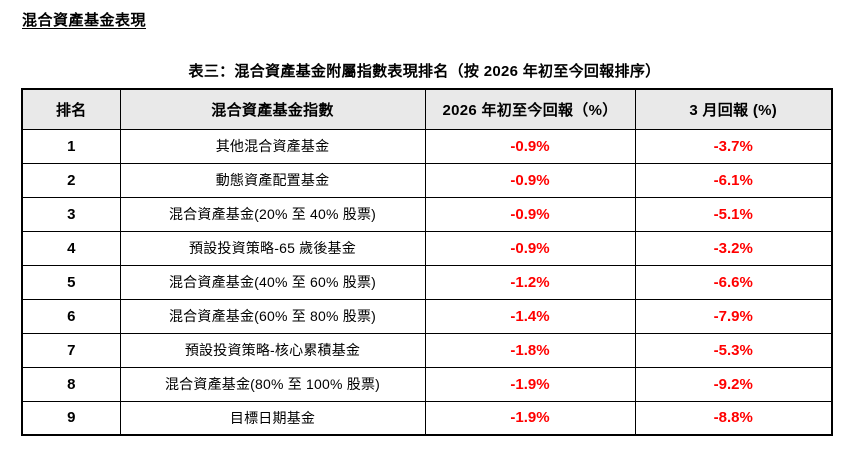  Describe the element at coordinates (71, 418) in the screenshot. I see `rank-cell: 9` at that location.